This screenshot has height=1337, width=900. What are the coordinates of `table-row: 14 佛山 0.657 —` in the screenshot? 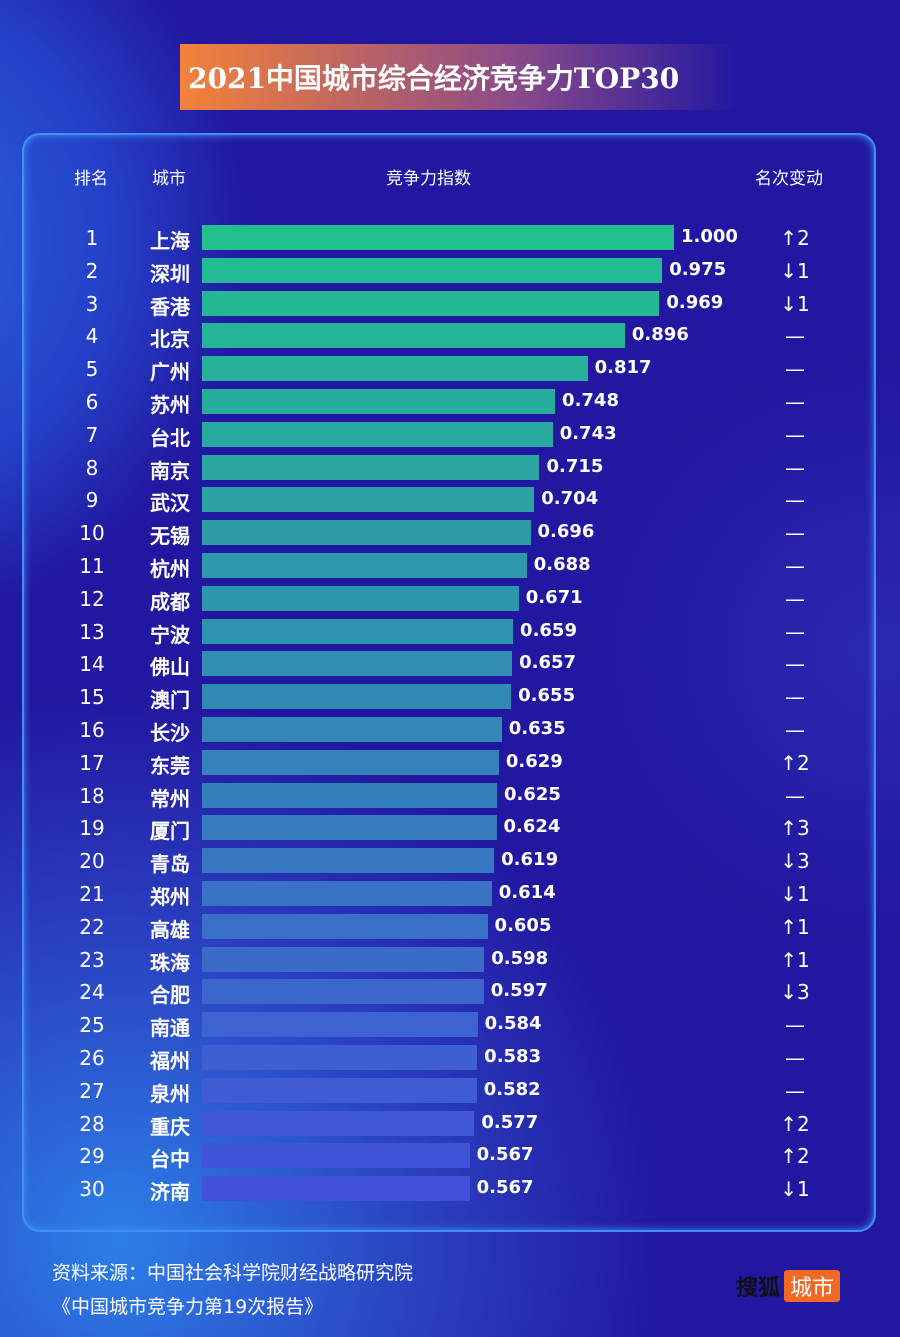 It's located at (440, 665).